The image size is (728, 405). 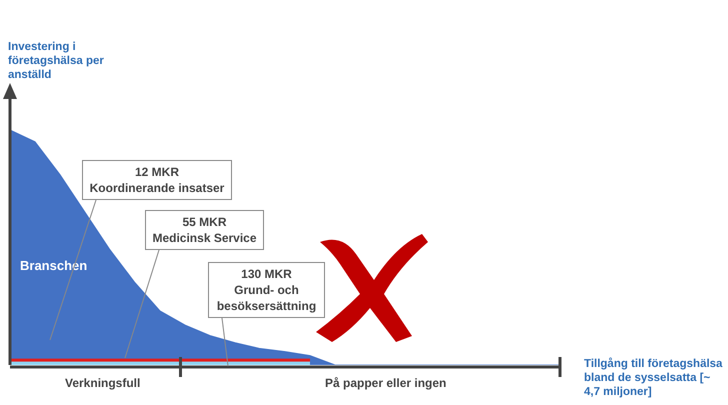 I want to click on text: På papper eller ingen, so click(x=385, y=383).